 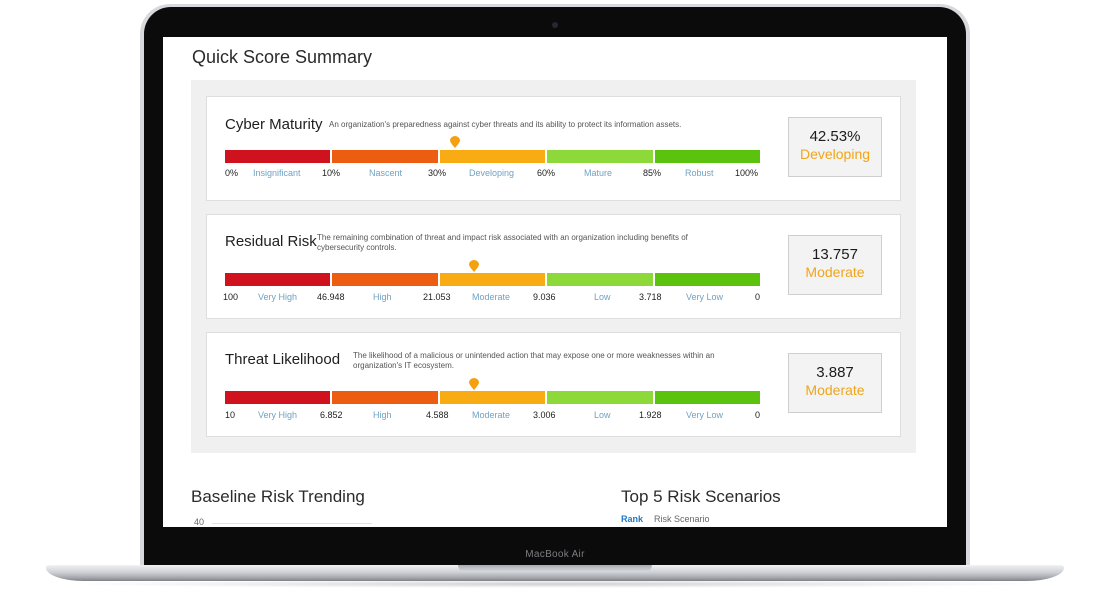 I want to click on band-label: Nascent, so click(x=386, y=173).